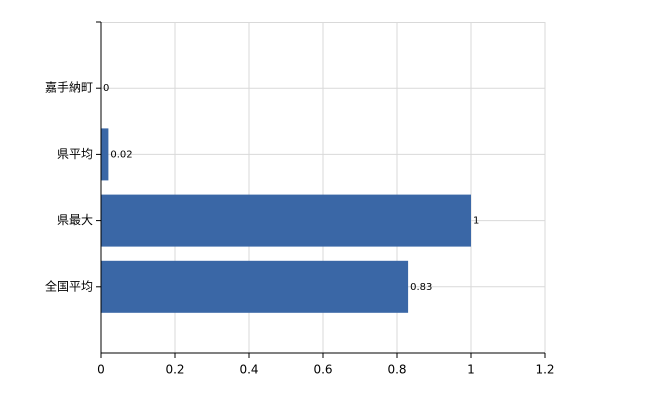 Image resolution: width=650 pixels, height=400 pixels. Describe the element at coordinates (121, 154) in the screenshot. I see `value-label: 0.02` at that location.